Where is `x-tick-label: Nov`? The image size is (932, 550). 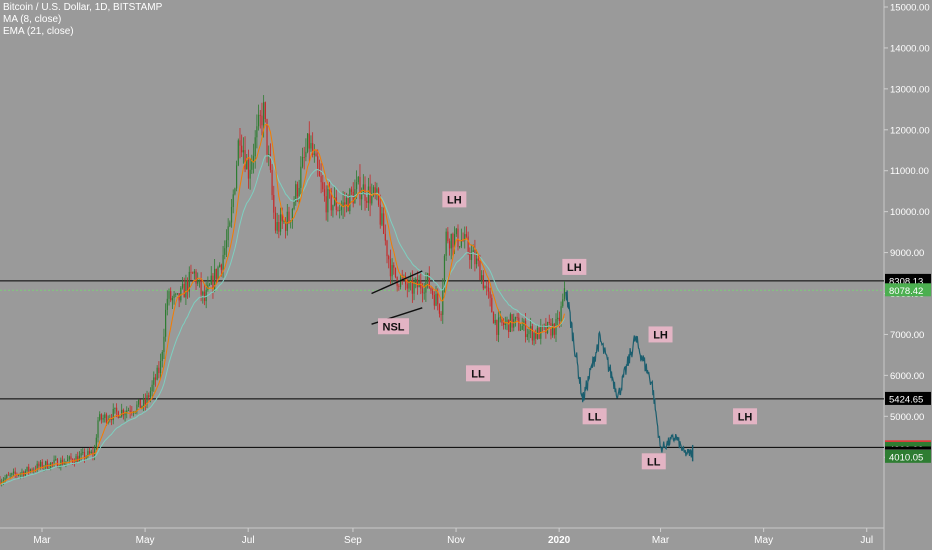
x-tick-label: Nov is located at coordinates (456, 540).